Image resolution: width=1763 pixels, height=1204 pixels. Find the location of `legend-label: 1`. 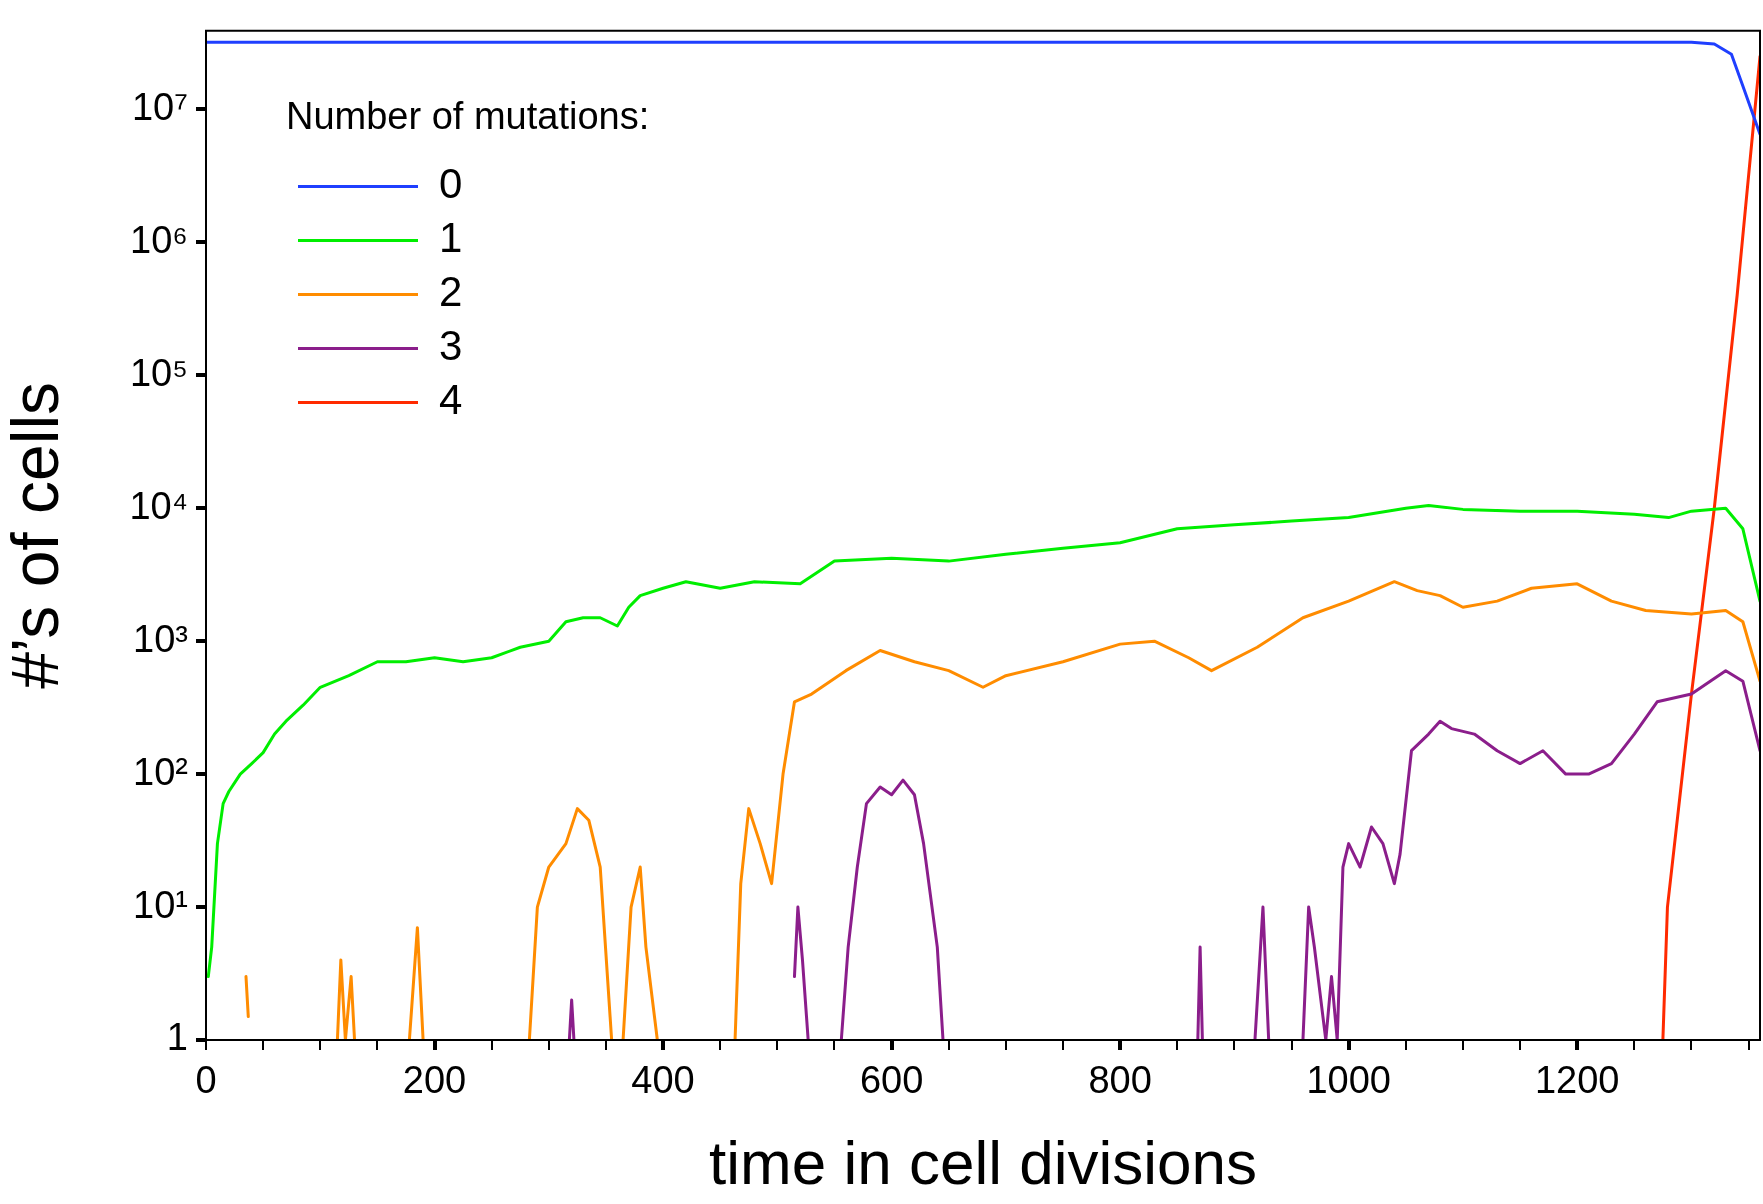

legend-label: 1 is located at coordinates (451, 238).